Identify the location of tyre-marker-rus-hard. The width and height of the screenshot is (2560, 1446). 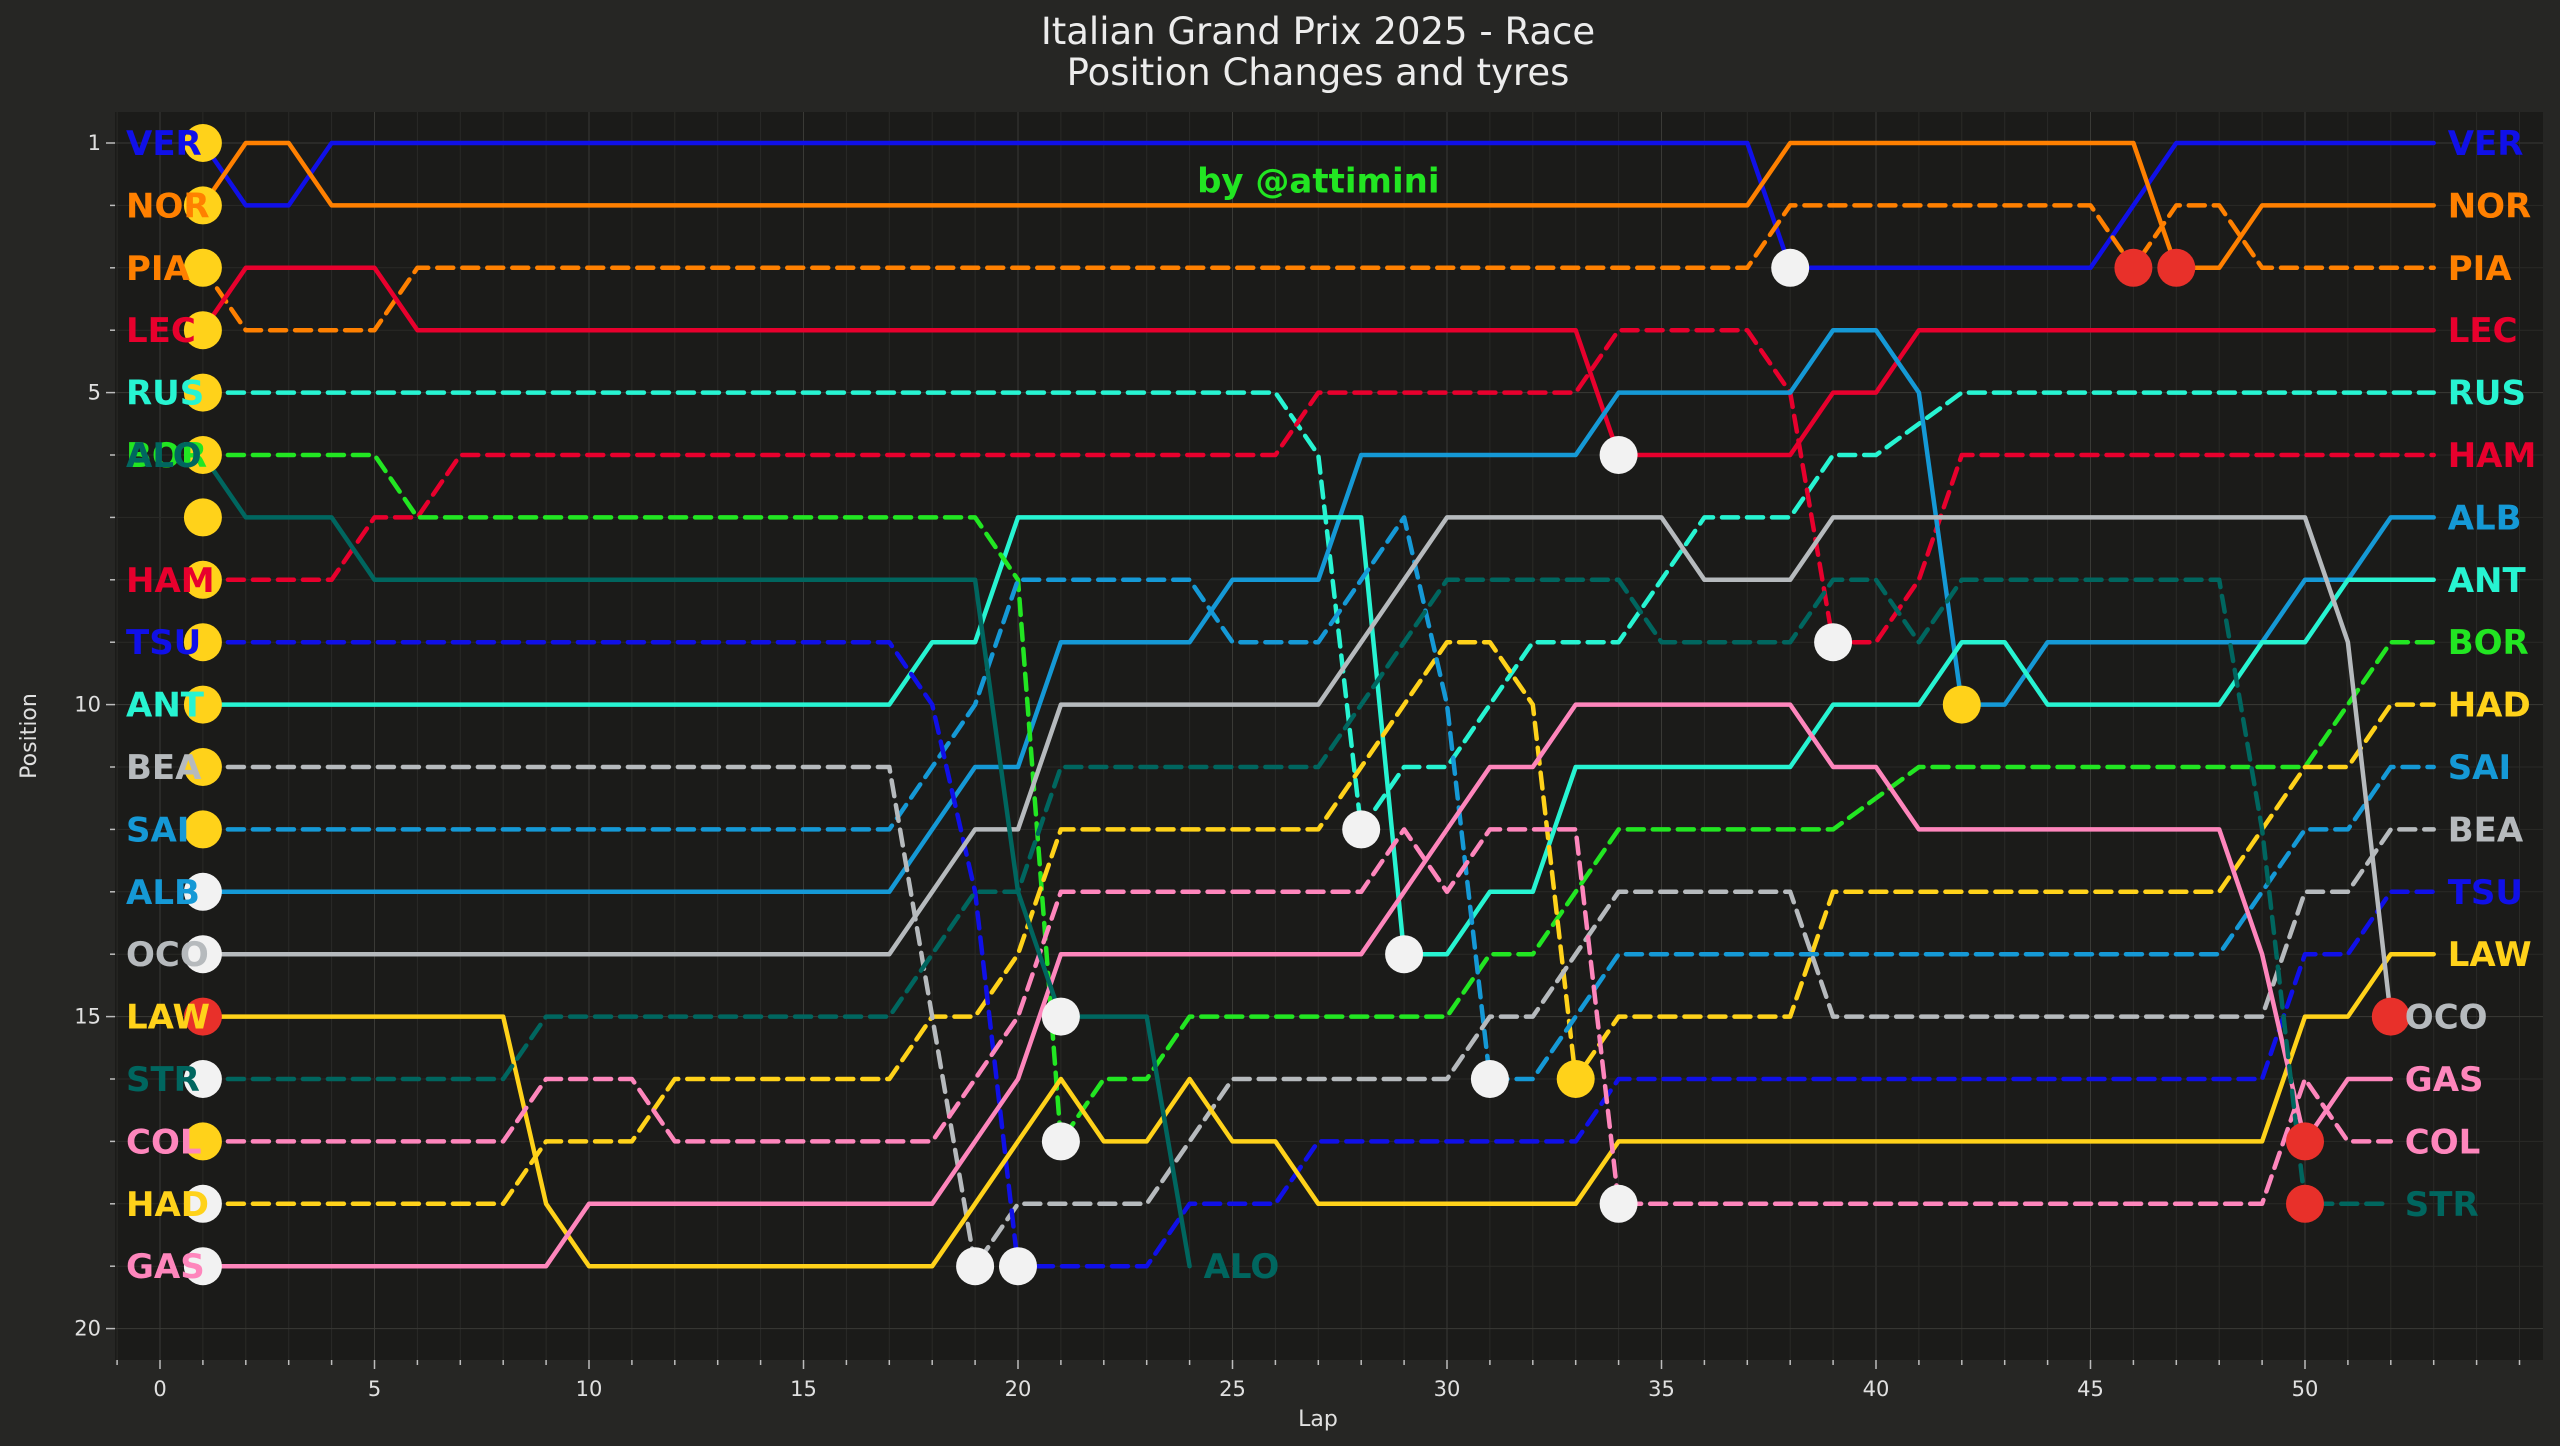
(1361, 829).